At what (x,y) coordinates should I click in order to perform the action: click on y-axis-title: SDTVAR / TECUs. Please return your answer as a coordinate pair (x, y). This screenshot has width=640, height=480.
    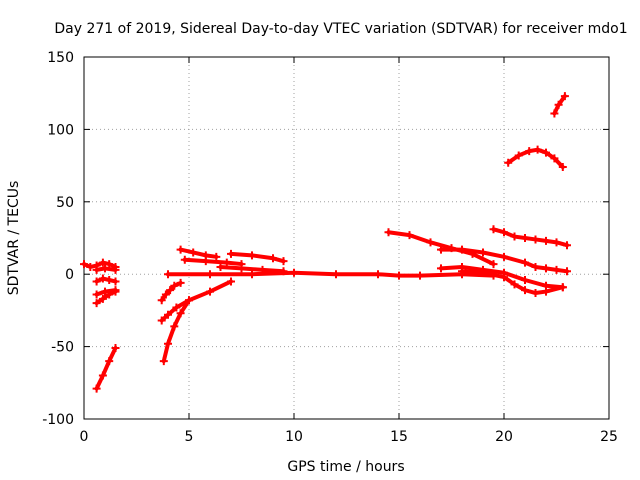
    Looking at the image, I should click on (14, 238).